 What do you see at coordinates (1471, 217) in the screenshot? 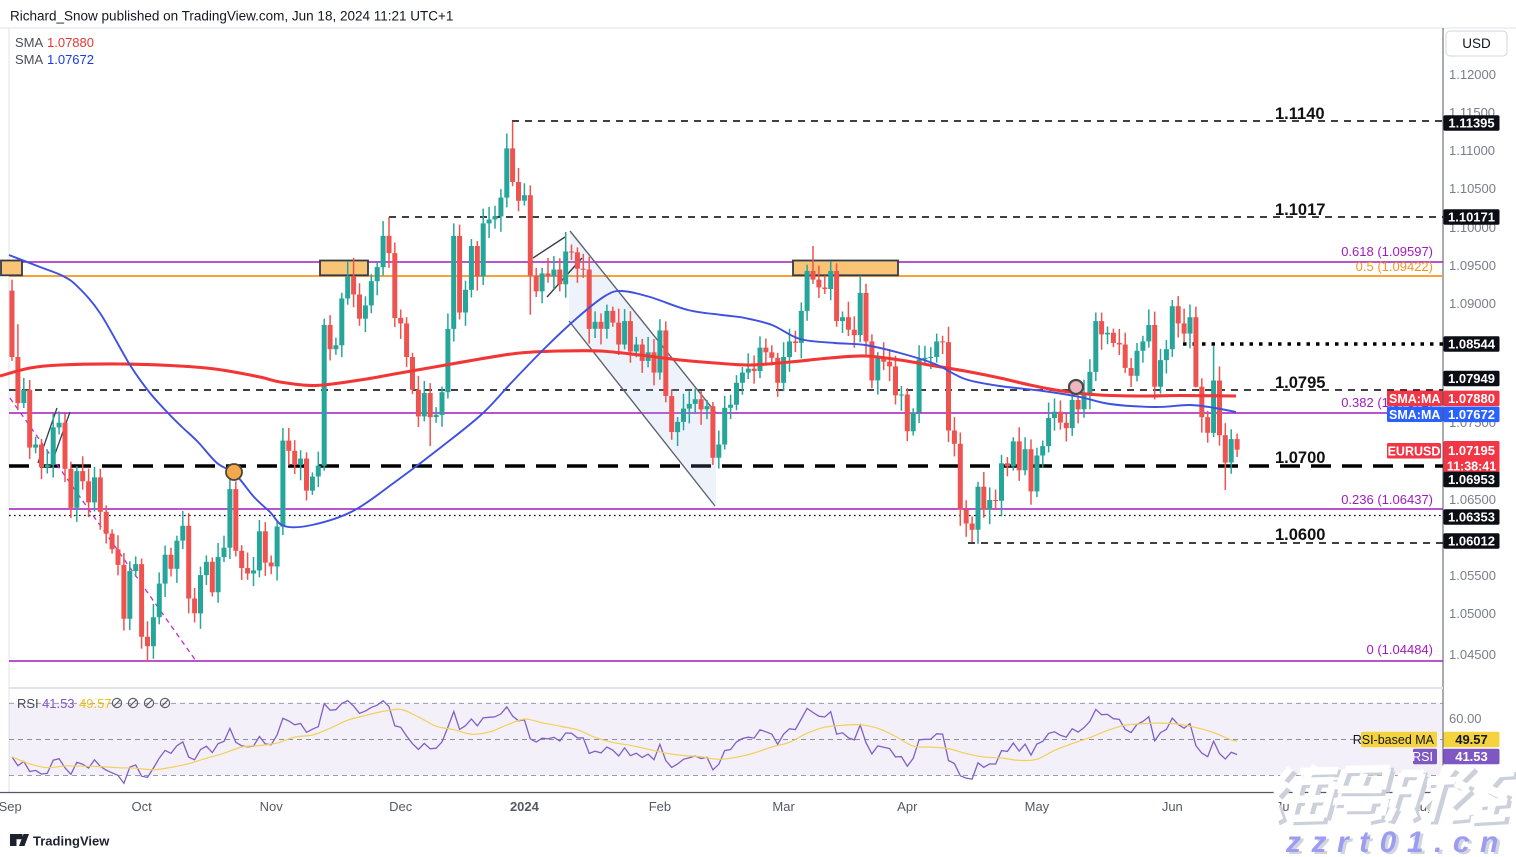
I see `svg-text: 1.10171` at bounding box center [1471, 217].